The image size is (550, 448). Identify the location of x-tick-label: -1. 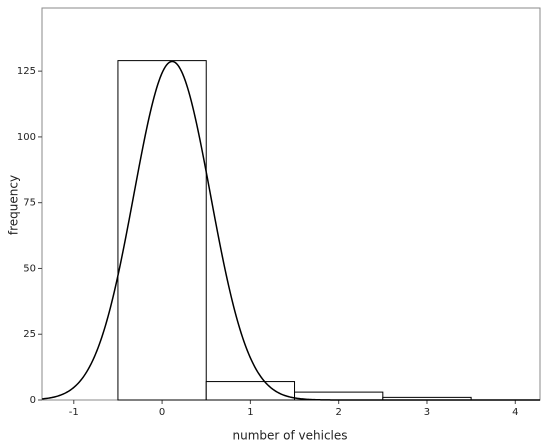
(74, 412).